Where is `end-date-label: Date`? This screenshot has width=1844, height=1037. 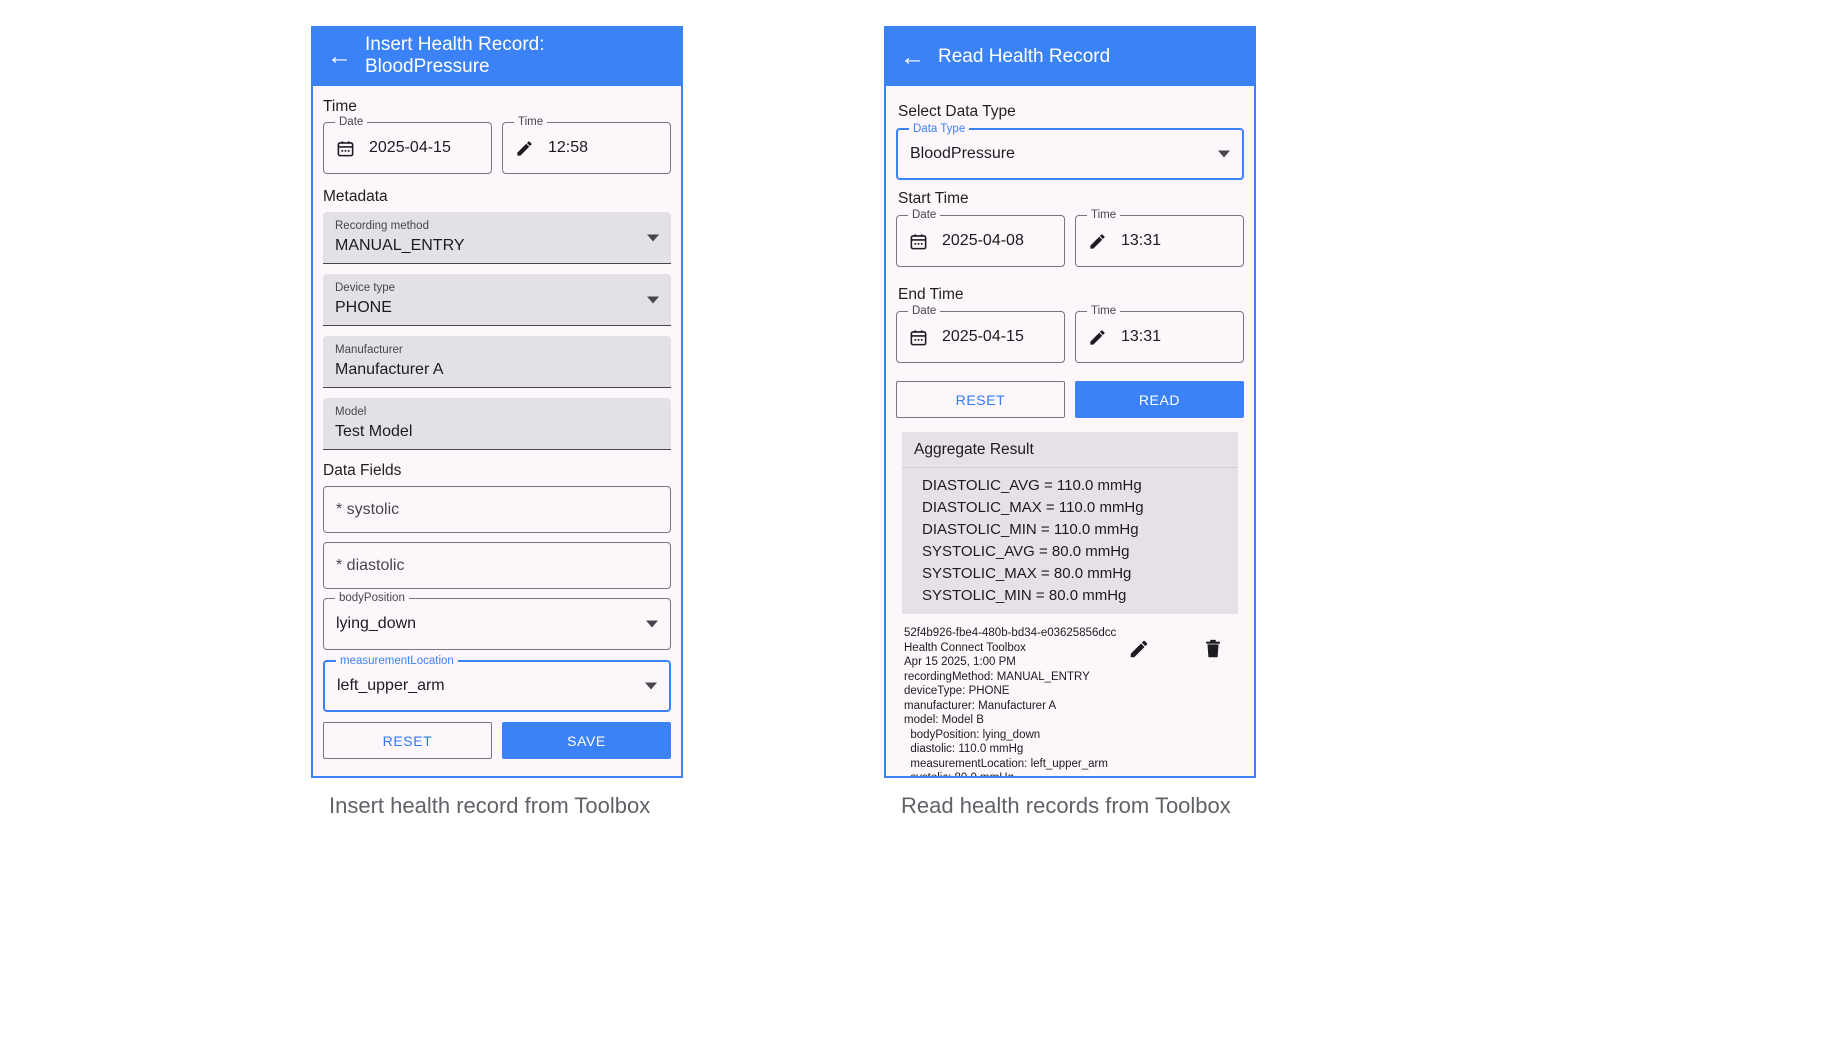 end-date-label: Date is located at coordinates (924, 311).